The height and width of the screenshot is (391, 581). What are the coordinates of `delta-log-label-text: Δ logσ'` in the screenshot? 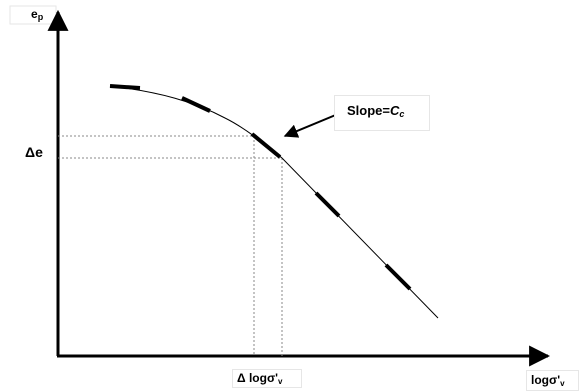 It's located at (258, 378).